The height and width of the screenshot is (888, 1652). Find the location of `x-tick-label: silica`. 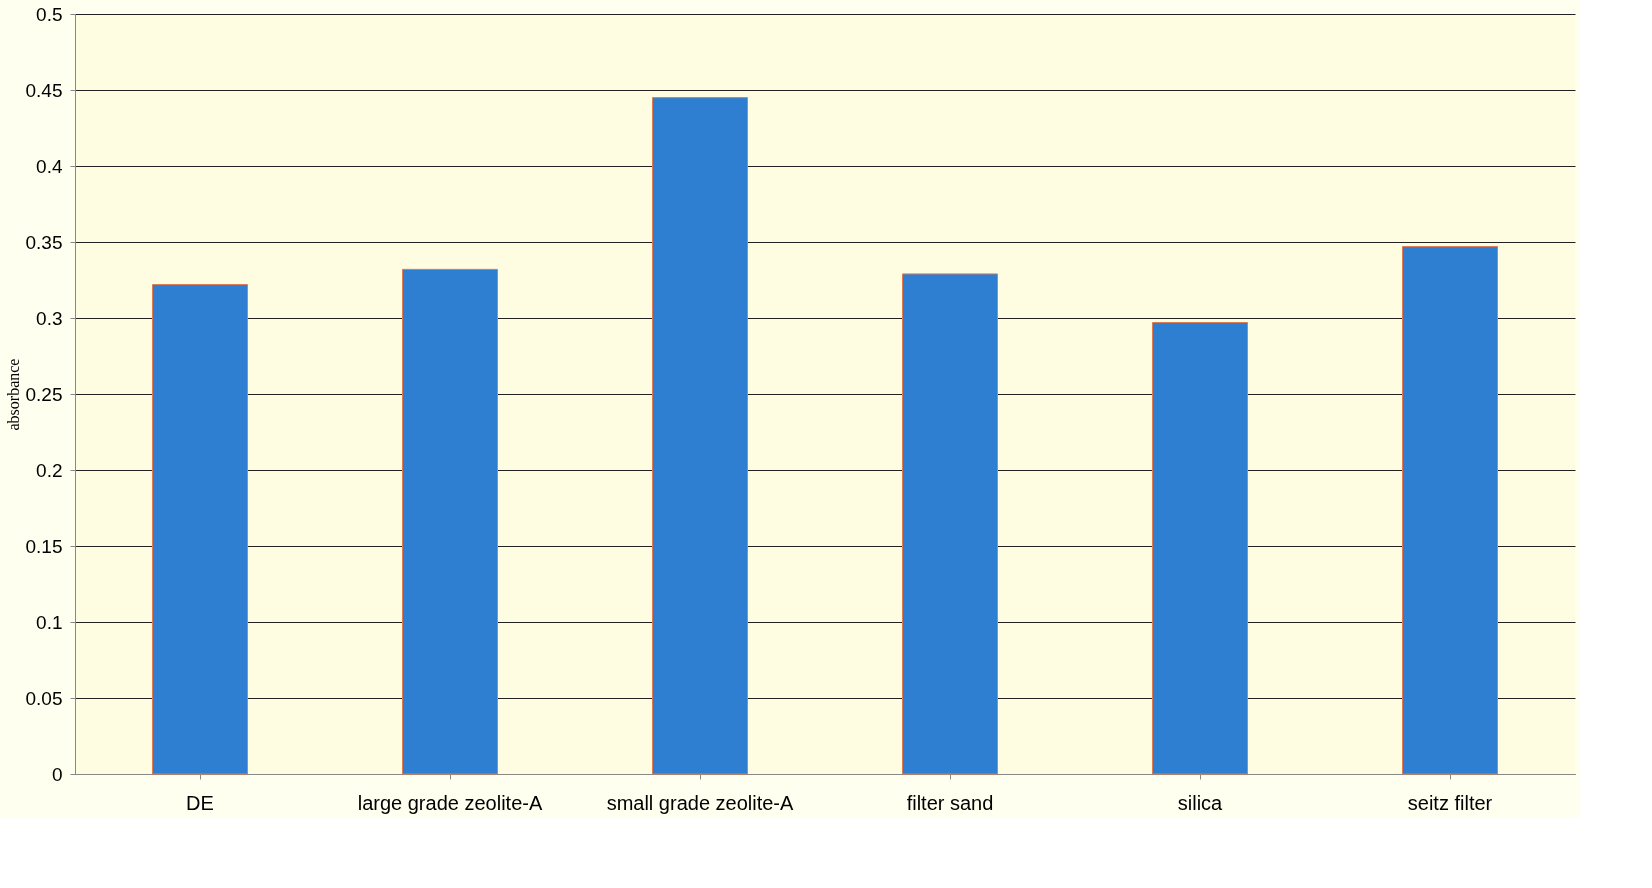

x-tick-label: silica is located at coordinates (1200, 802).